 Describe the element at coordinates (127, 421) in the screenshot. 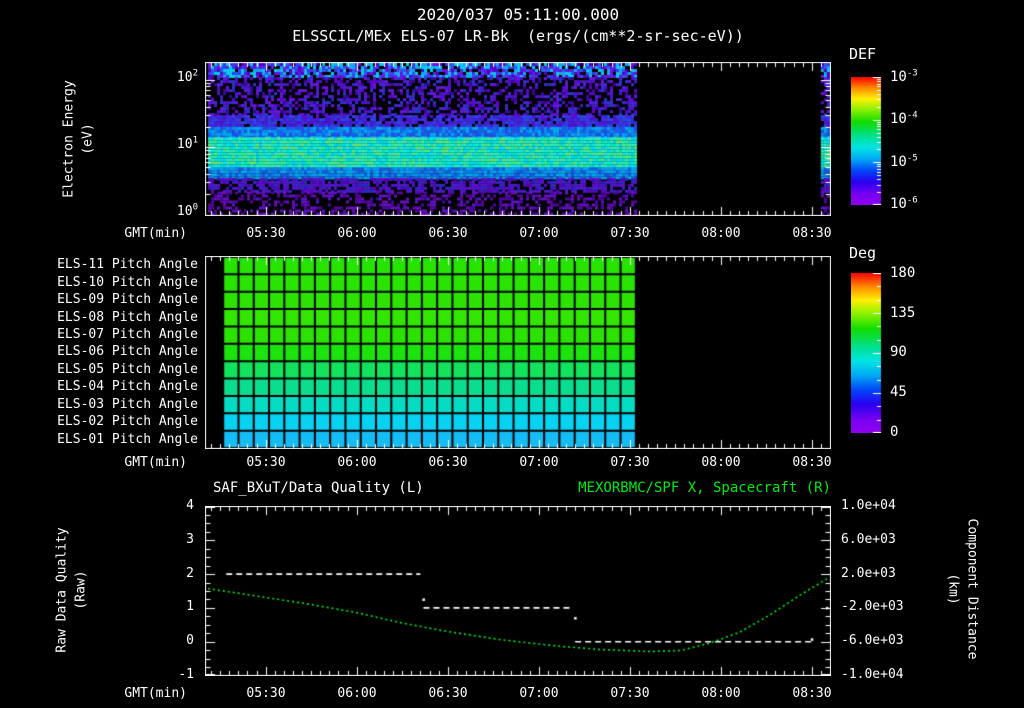

I see `pitch-row-label: ELS-02 Pitch Angle` at that location.